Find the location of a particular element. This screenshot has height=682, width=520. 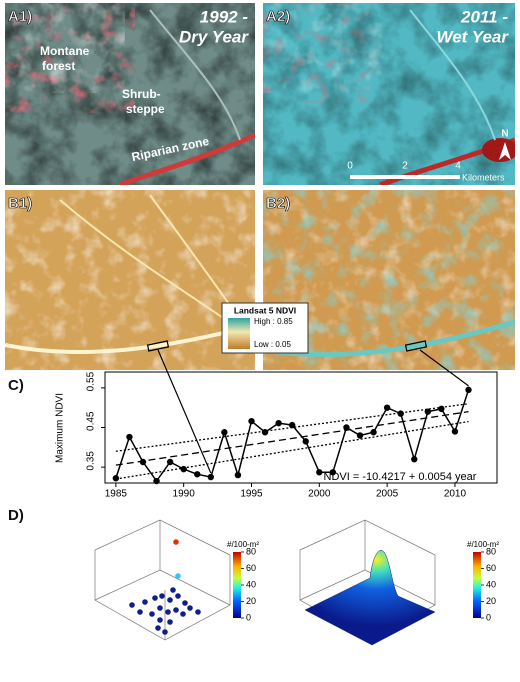

scale-bar is located at coordinates (405, 177).